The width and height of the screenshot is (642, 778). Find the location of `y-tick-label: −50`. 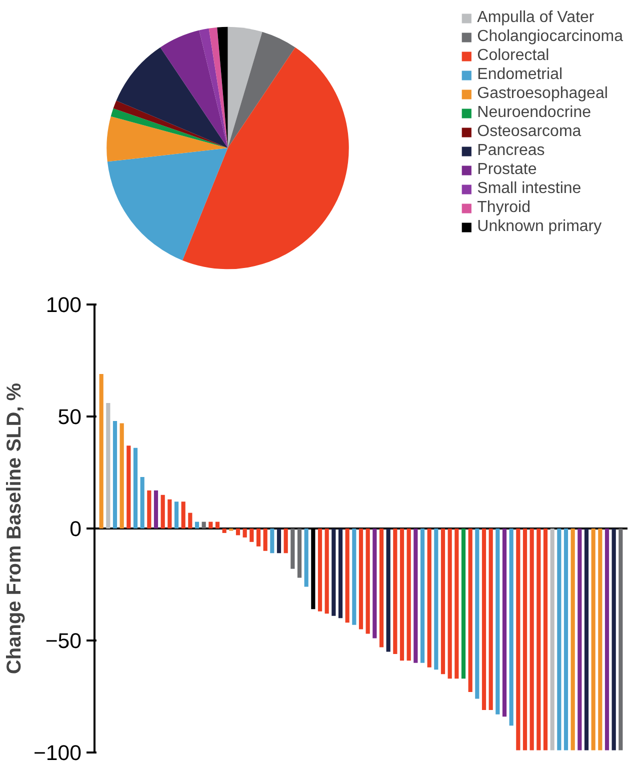

y-tick-label: −50 is located at coordinates (63, 641).